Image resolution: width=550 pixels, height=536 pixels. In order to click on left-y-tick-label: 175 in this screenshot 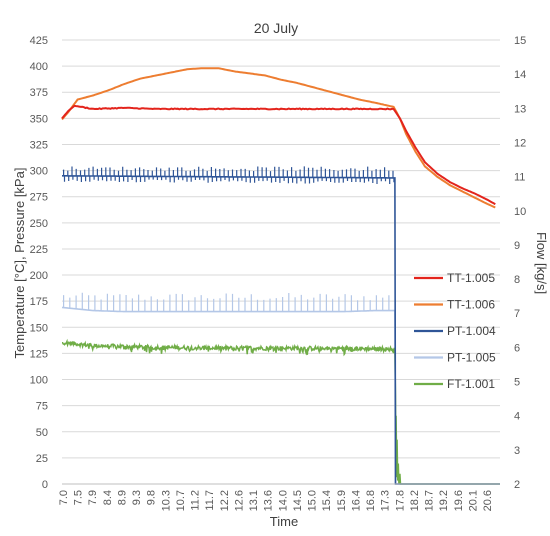, I will do `click(39, 302)`.